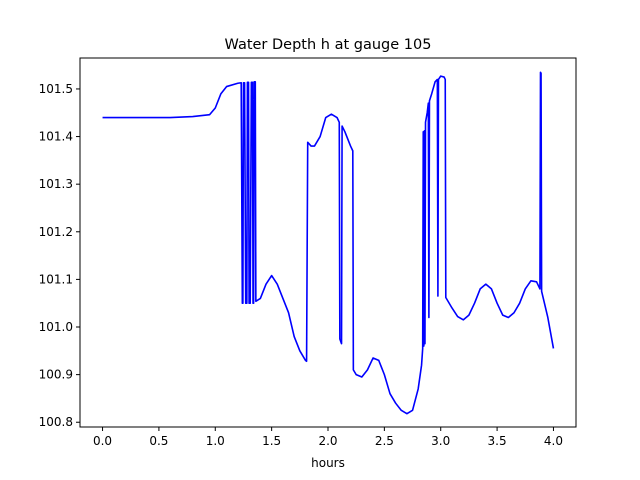  What do you see at coordinates (102, 441) in the screenshot?
I see `x-tick-label: 0.0` at bounding box center [102, 441].